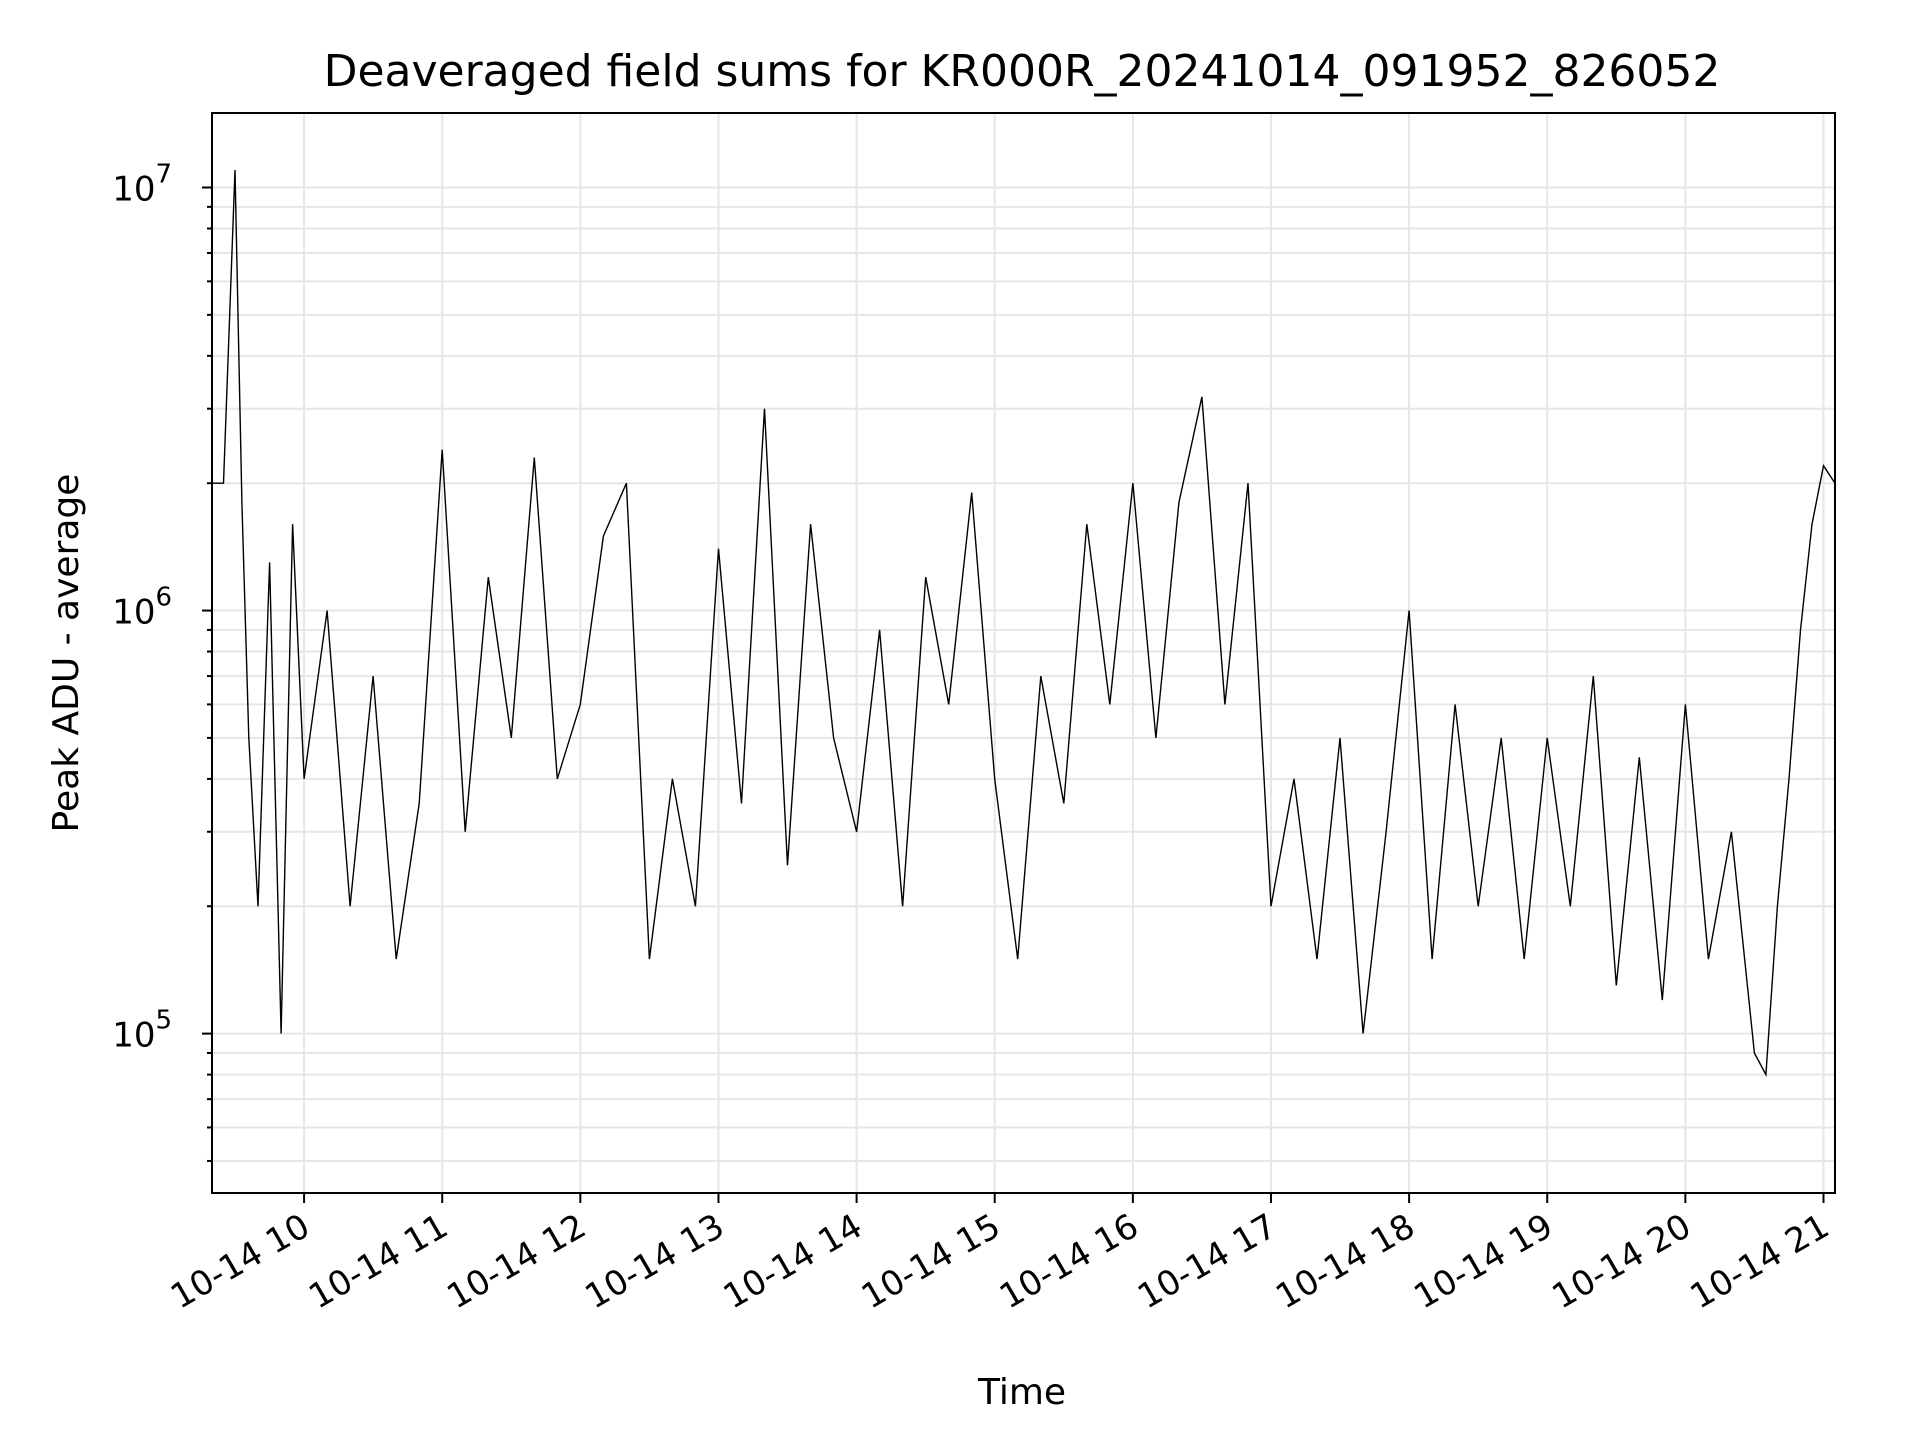  What do you see at coordinates (66, 653) in the screenshot?
I see `y-axis-label: Peak ADU - average` at bounding box center [66, 653].